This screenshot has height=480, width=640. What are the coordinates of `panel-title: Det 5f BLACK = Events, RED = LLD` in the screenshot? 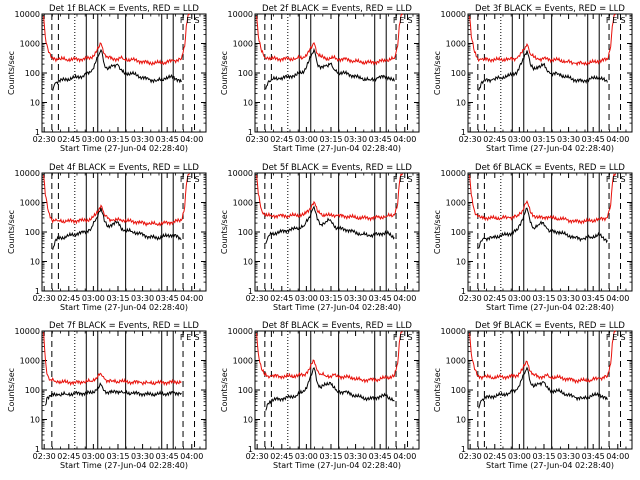 It's located at (337, 168).